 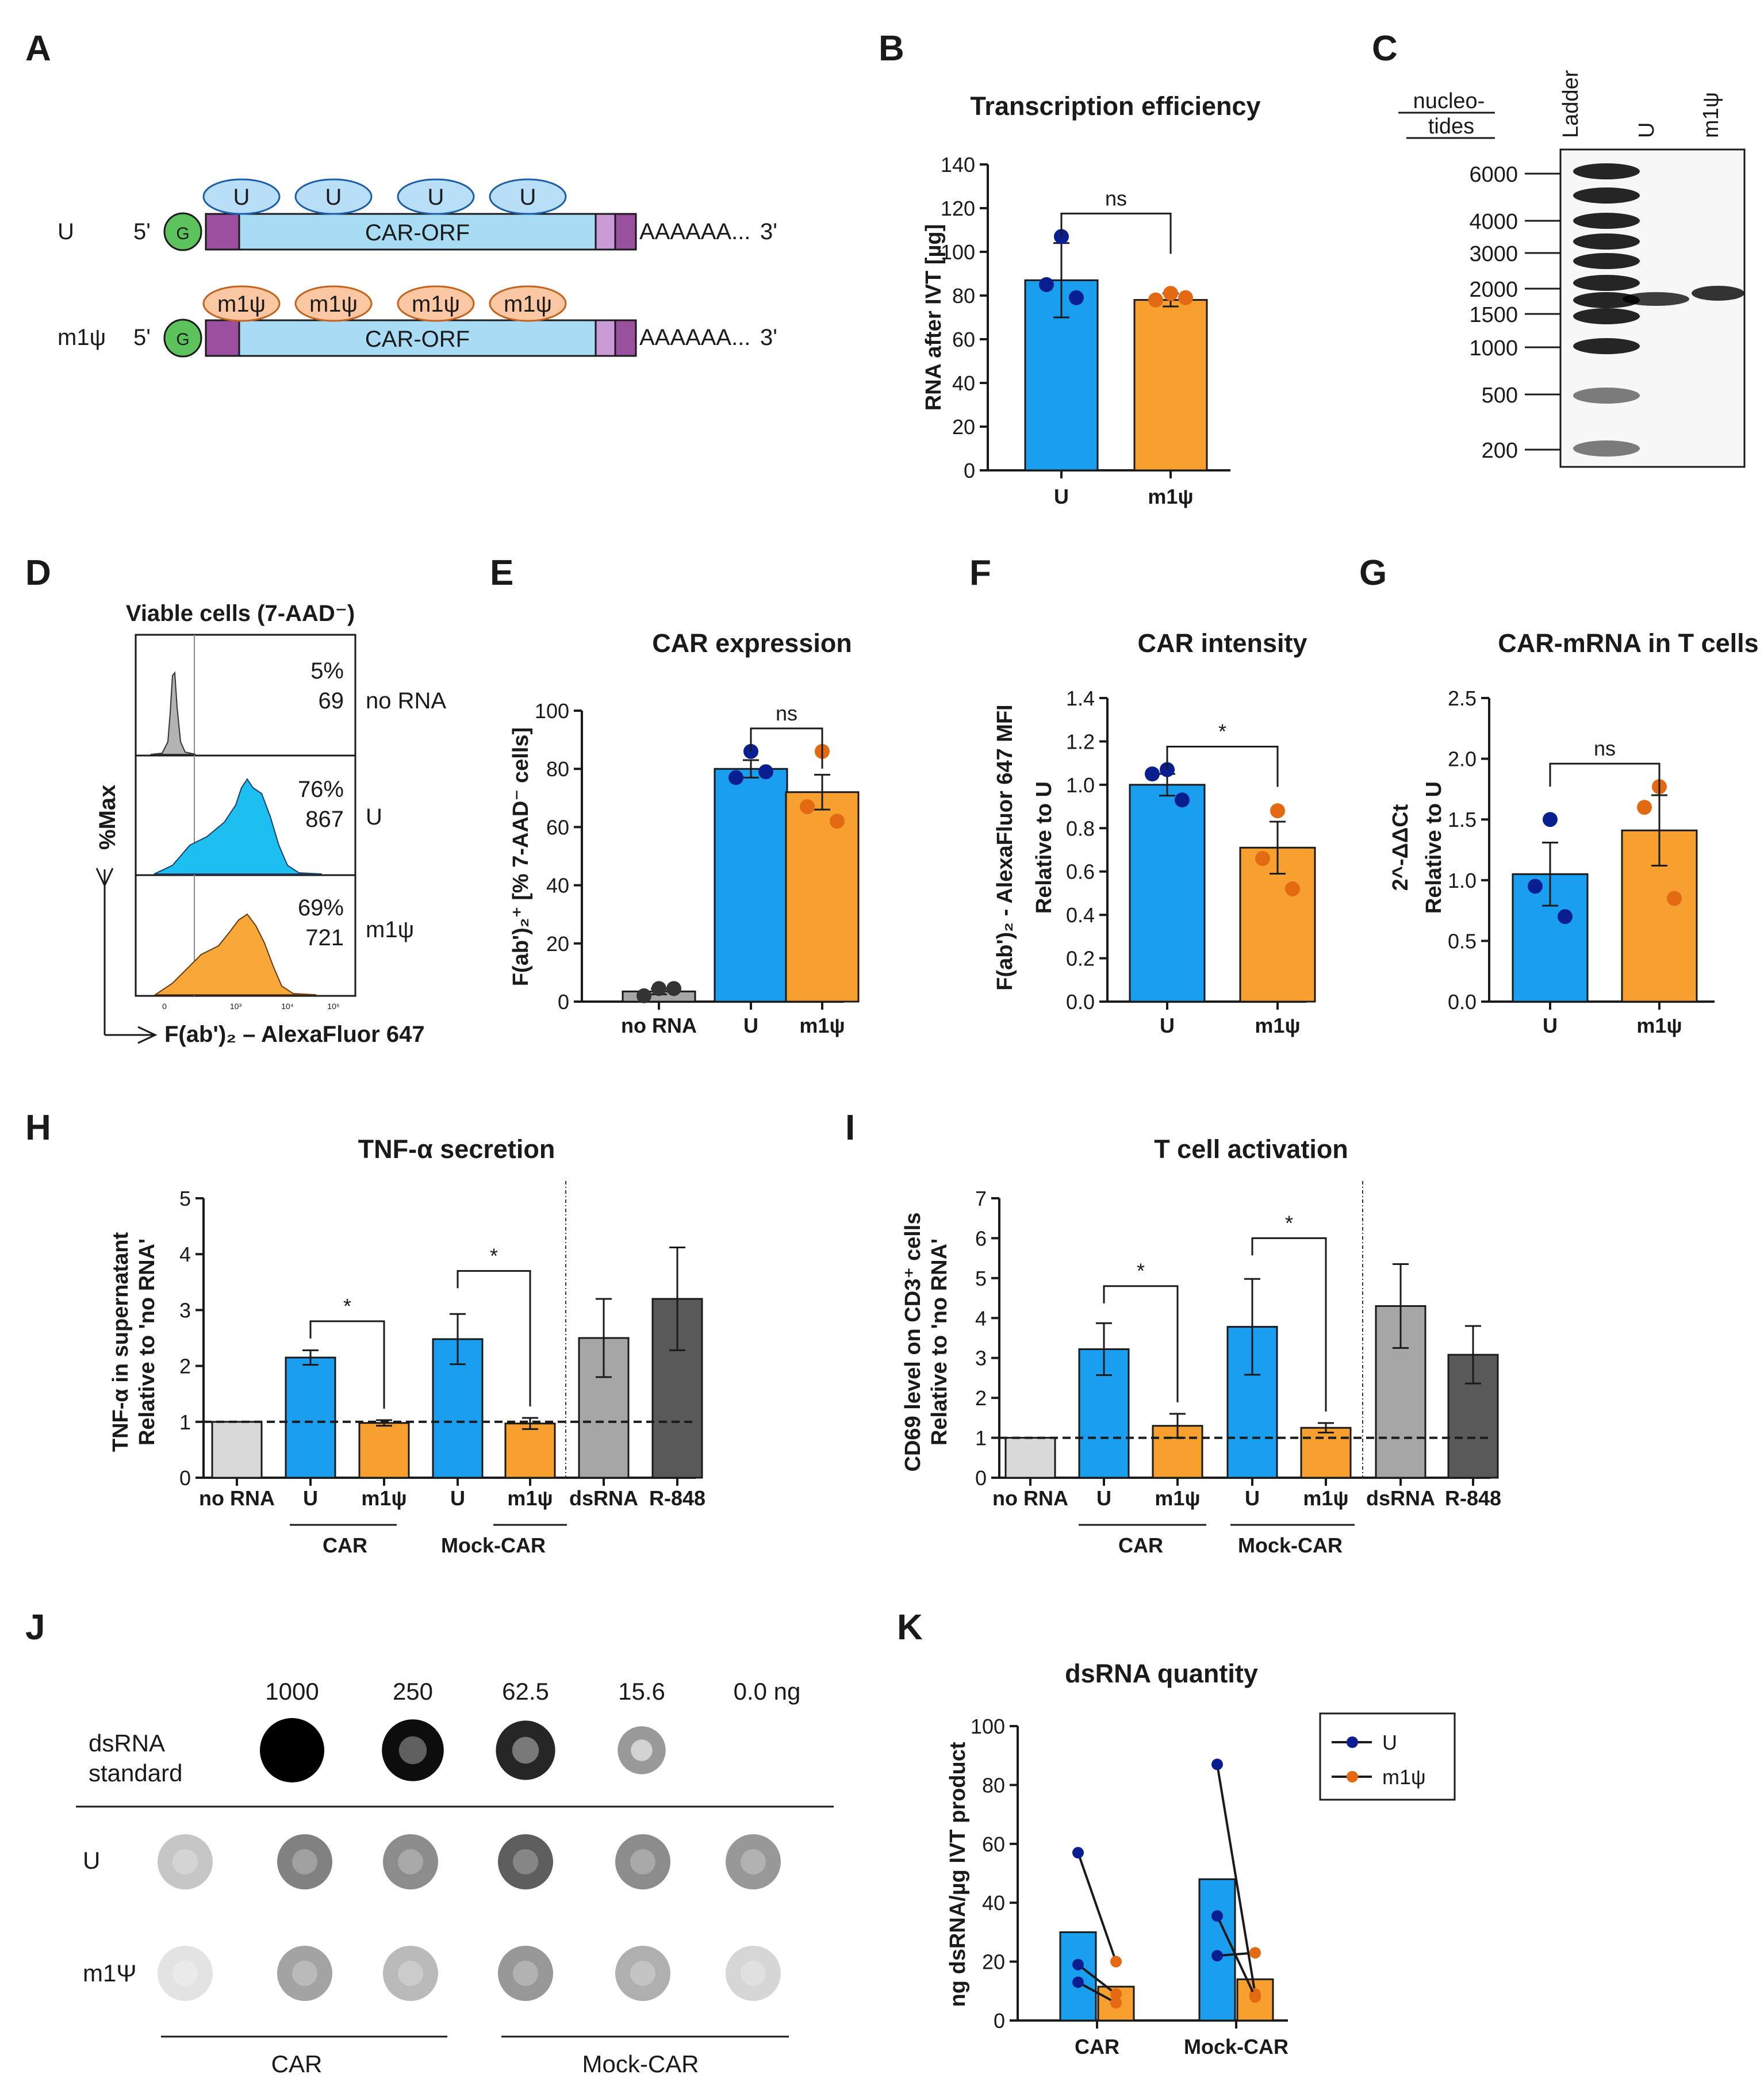 I want to click on panel-letter-h: H, so click(x=38, y=1128).